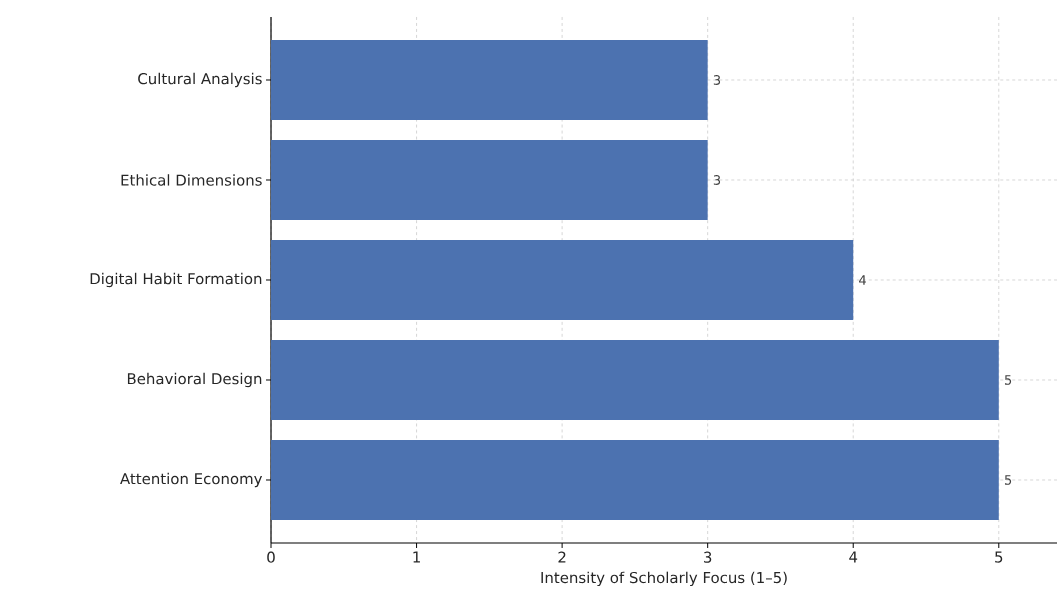  Describe the element at coordinates (853, 557) in the screenshot. I see `x-tick-label: 4` at that location.